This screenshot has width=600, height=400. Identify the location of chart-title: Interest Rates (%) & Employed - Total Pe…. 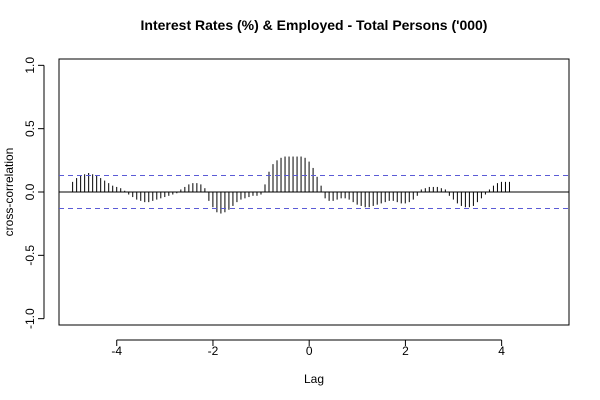
(314, 25).